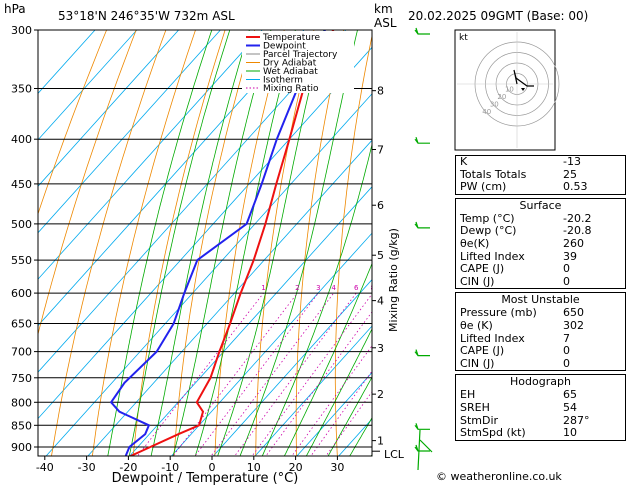 This screenshot has width=629, height=486. I want to click on legend-label: Mixing Ratio, so click(291, 89).